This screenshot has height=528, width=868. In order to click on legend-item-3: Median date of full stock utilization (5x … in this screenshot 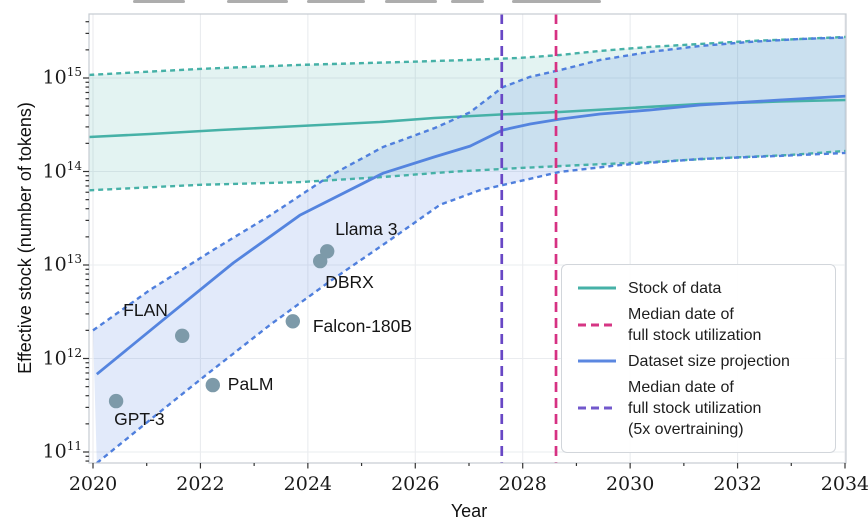, I will do `click(700, 408)`.